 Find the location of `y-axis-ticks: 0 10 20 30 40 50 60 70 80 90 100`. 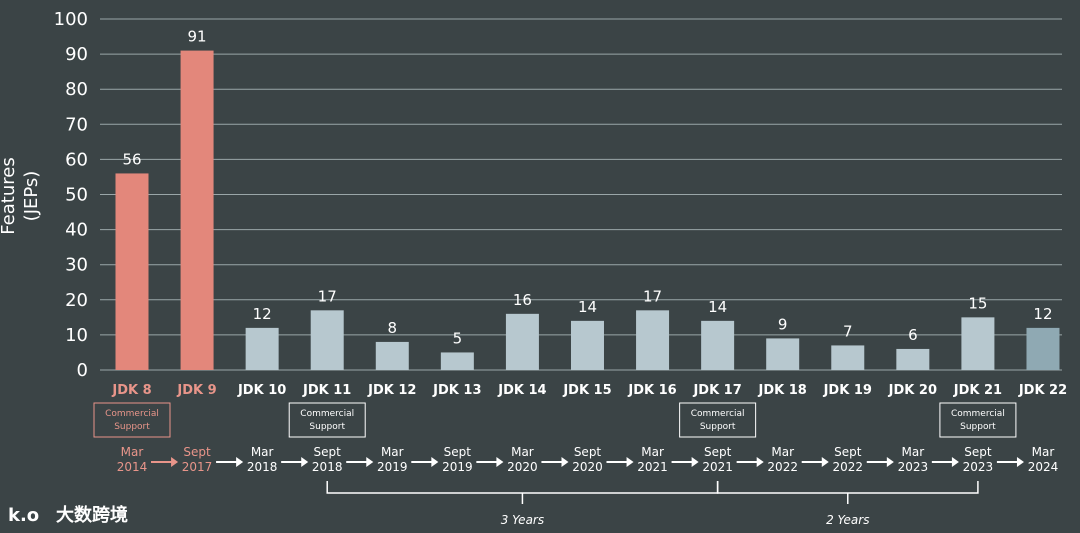

y-axis-ticks: 0 10 20 30 40 50 60 70 80 90 100 is located at coordinates (71, 195).